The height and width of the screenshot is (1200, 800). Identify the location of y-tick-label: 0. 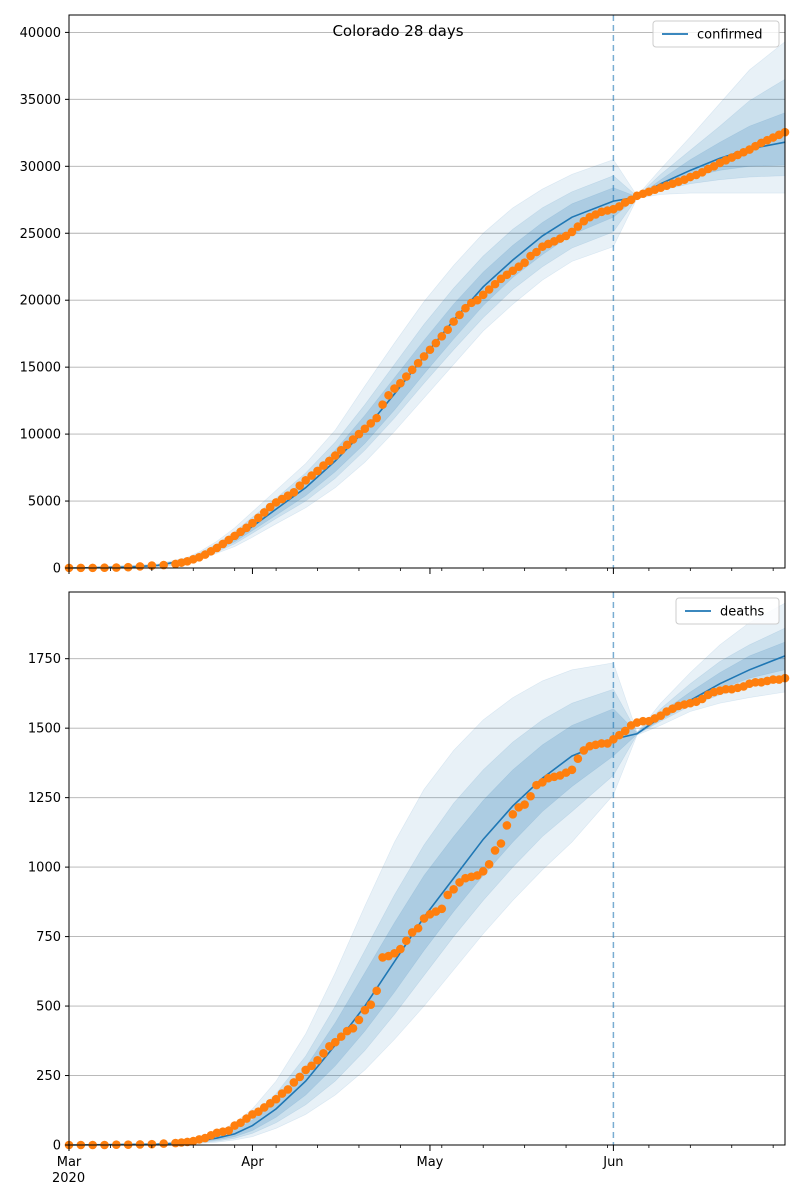
(57, 1146).